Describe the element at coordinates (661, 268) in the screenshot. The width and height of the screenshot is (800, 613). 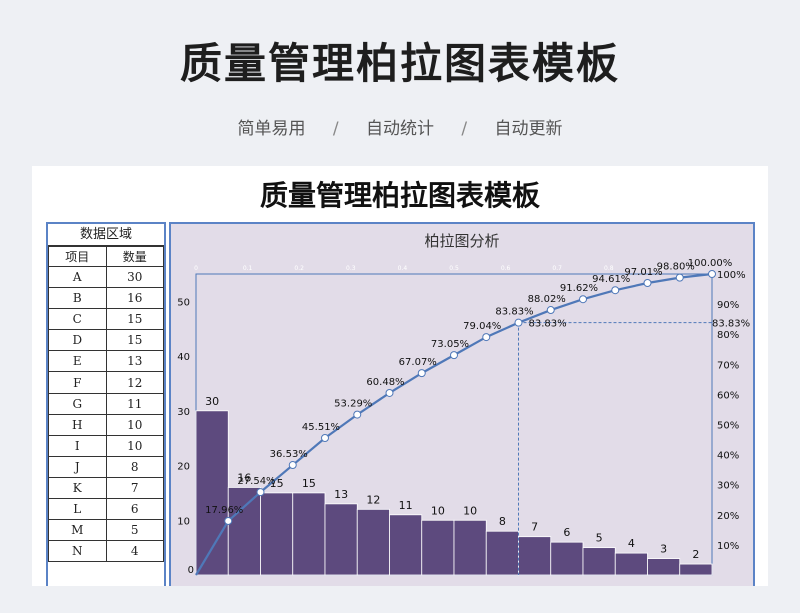
I see `top-axis-tick-label: 0.9` at that location.